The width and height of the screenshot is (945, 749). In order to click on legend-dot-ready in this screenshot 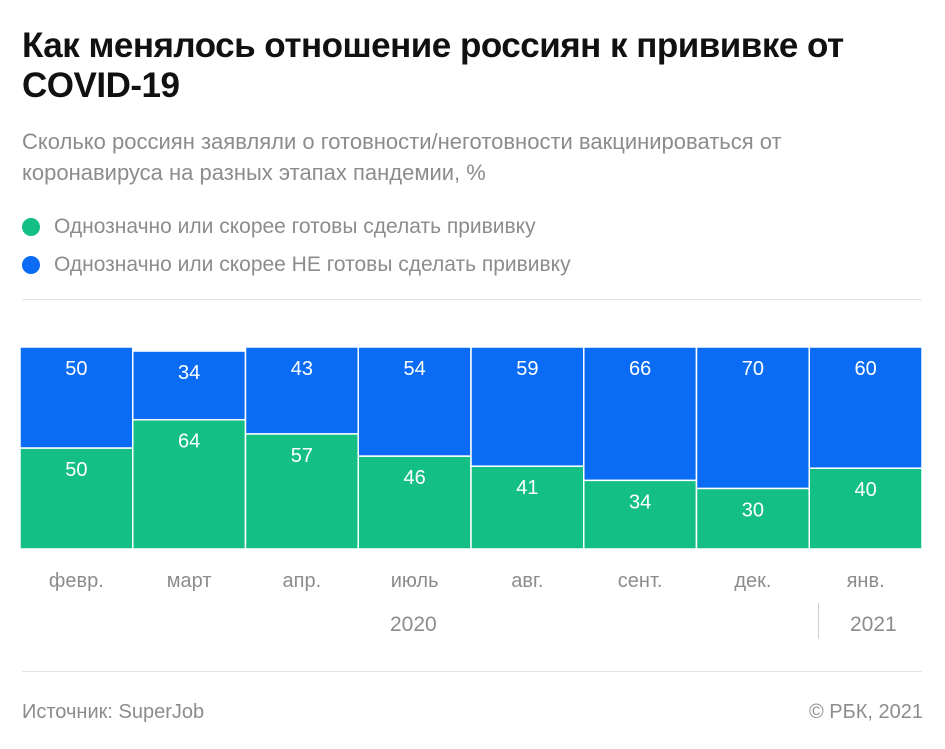, I will do `click(31, 227)`.